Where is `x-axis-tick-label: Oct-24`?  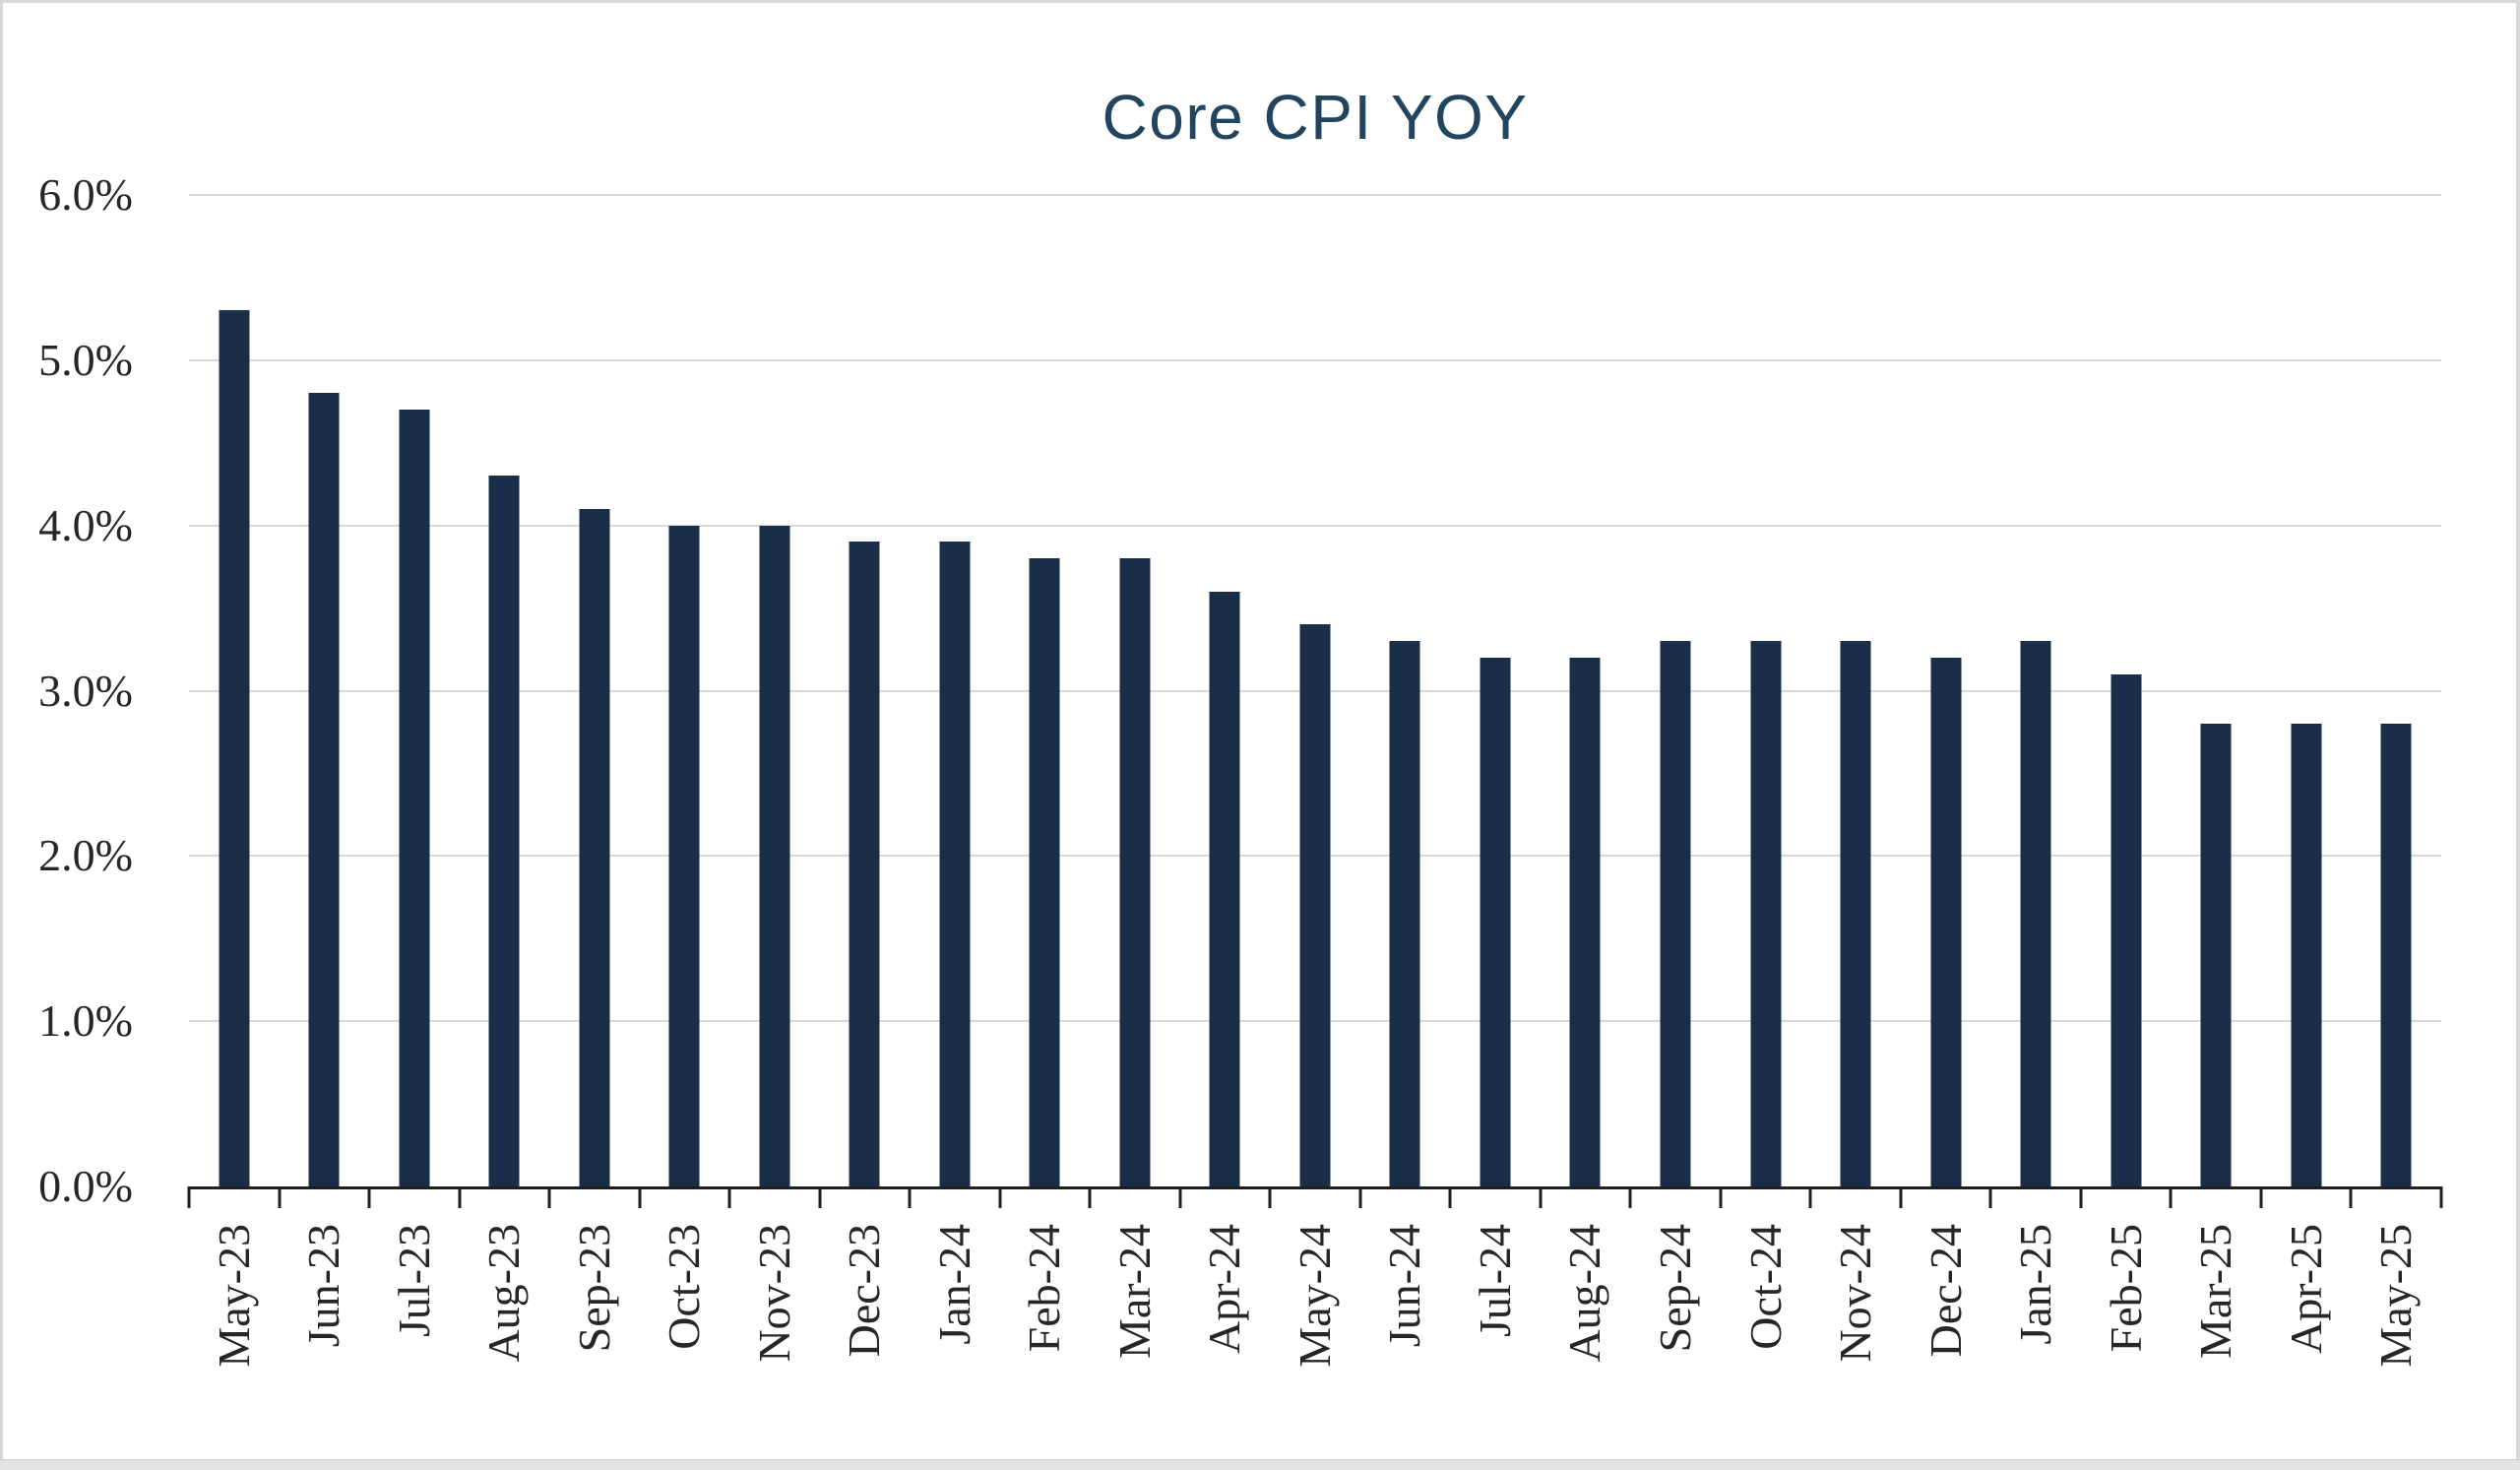 x-axis-tick-label: Oct-24 is located at coordinates (1765, 1287).